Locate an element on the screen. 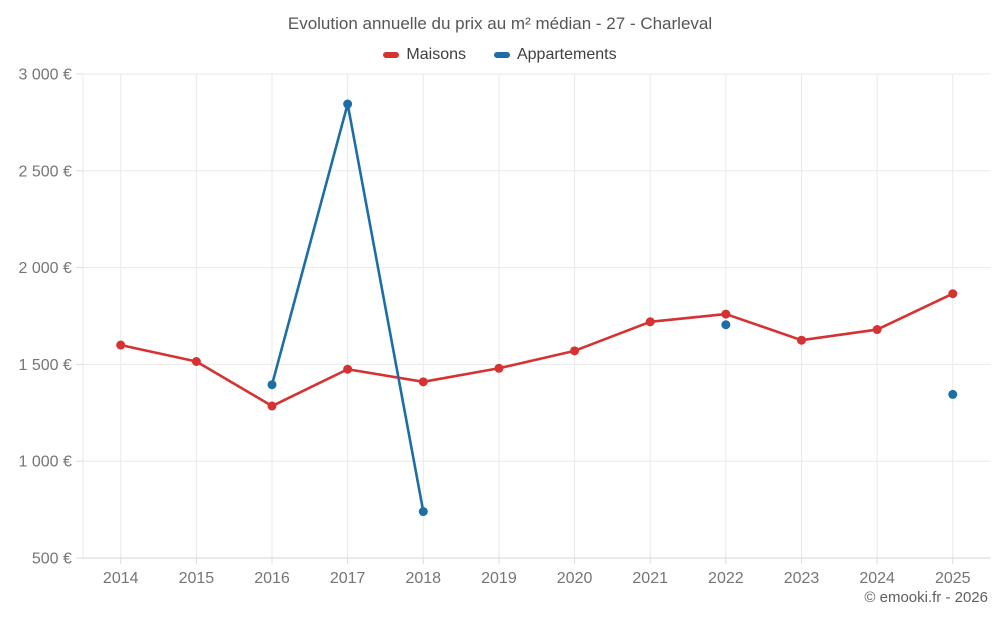 The image size is (1000, 625). legend: Maisons Appartements is located at coordinates (500, 54).